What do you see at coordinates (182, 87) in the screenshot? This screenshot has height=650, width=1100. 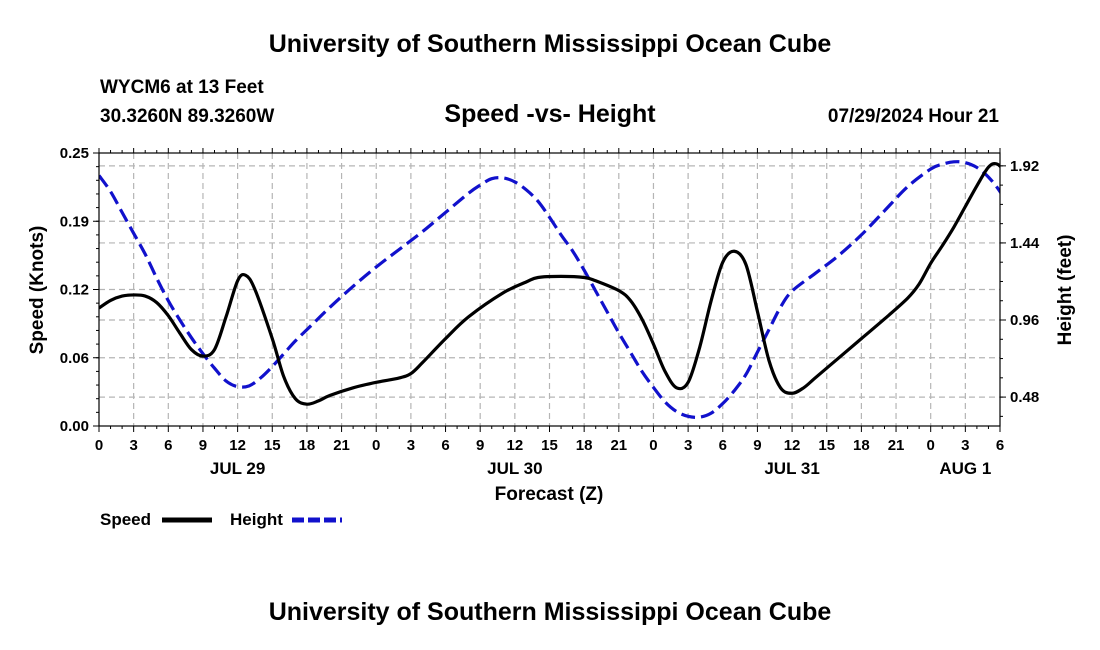 I see `station-label: WYCM6 at 13 Feet` at bounding box center [182, 87].